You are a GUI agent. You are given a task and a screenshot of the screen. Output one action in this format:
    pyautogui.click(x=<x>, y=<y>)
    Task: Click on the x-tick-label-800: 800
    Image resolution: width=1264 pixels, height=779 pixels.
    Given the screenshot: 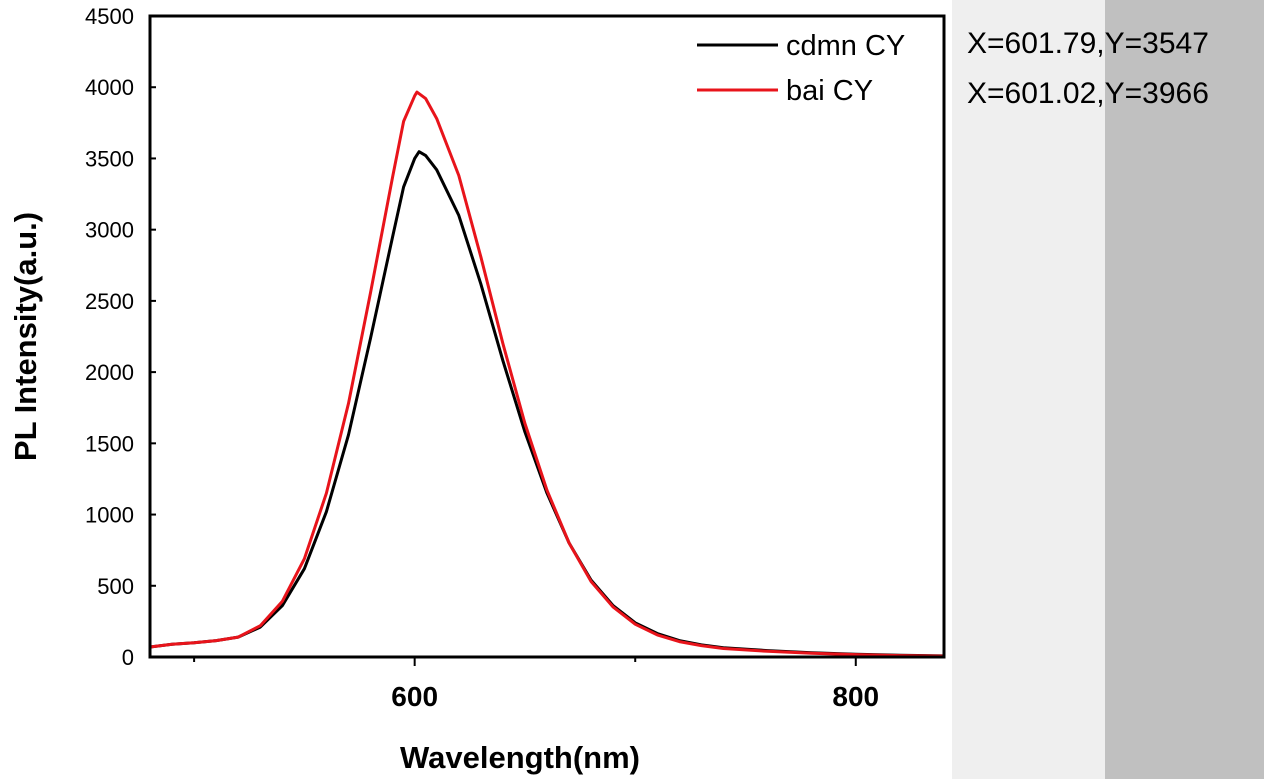 What is the action you would take?
    pyautogui.click(x=855, y=696)
    